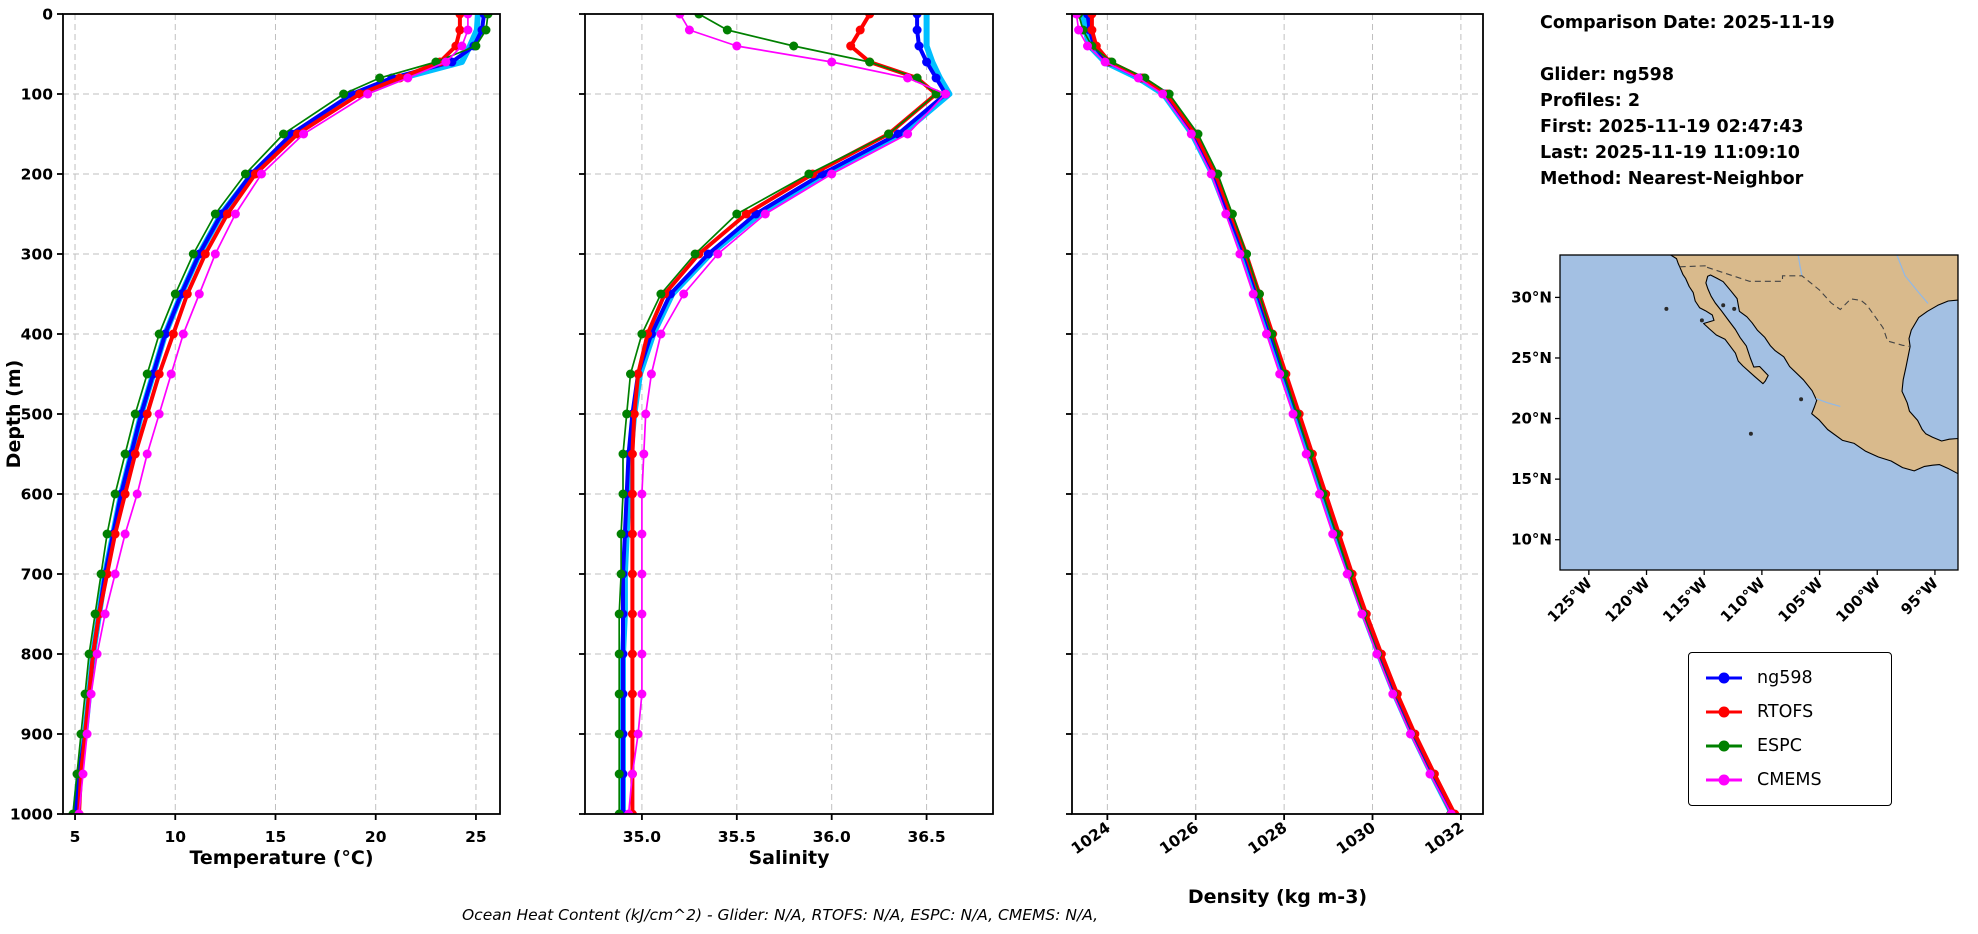  I want to click on map-land-mexico, so click(1814, 365).